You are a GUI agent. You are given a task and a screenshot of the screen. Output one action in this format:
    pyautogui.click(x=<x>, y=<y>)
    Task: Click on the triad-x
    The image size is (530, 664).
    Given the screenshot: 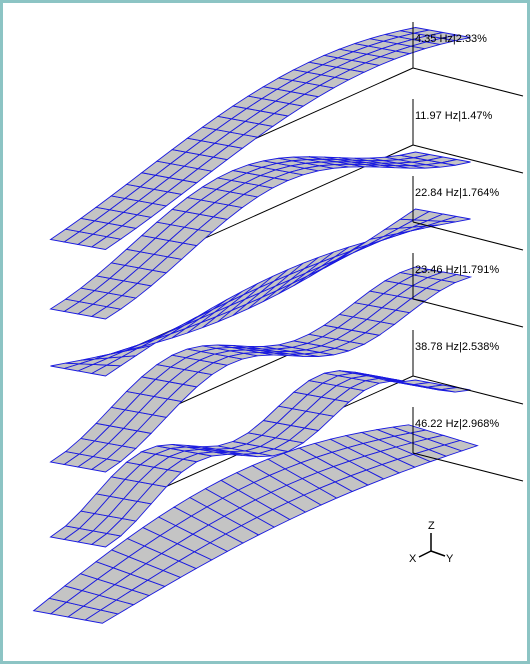 What is the action you would take?
    pyautogui.click(x=425, y=554)
    